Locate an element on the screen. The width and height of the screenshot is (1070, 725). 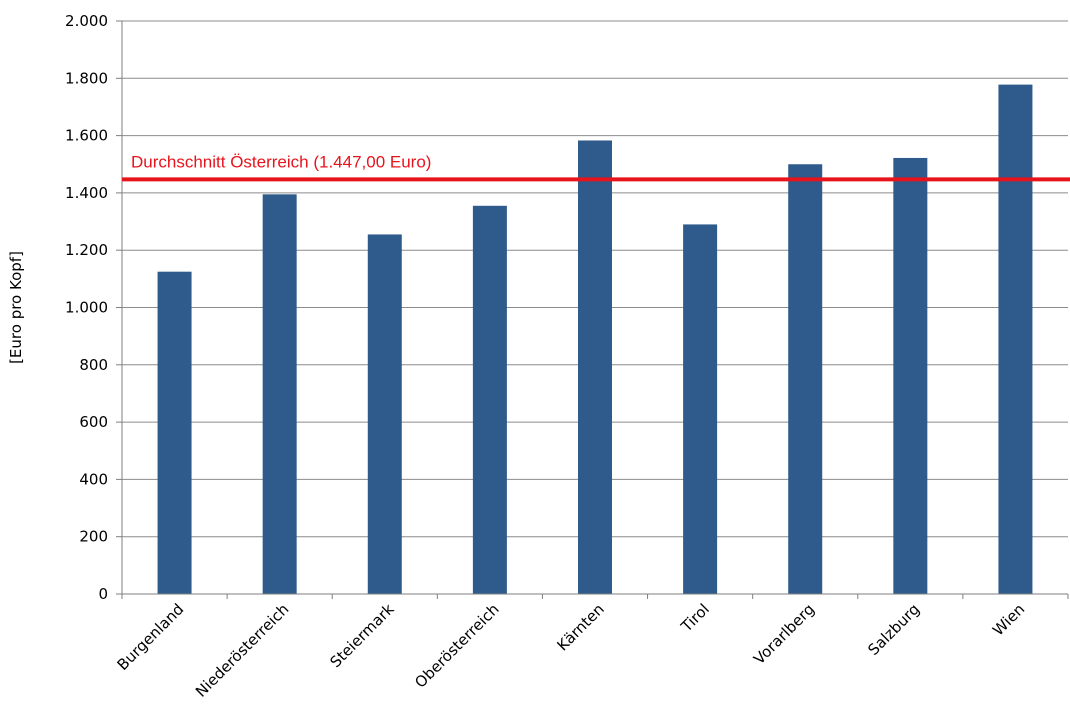
x-tick-label: Steiermark is located at coordinates (361, 635).